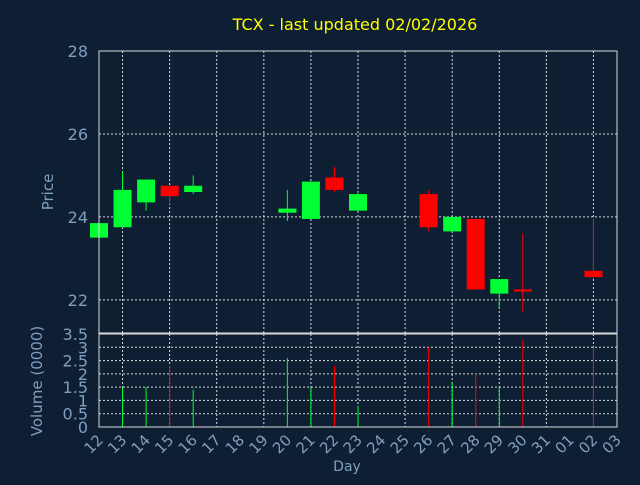  Describe the element at coordinates (78, 134) in the screenshot. I see `price-tick-label: 26` at that location.